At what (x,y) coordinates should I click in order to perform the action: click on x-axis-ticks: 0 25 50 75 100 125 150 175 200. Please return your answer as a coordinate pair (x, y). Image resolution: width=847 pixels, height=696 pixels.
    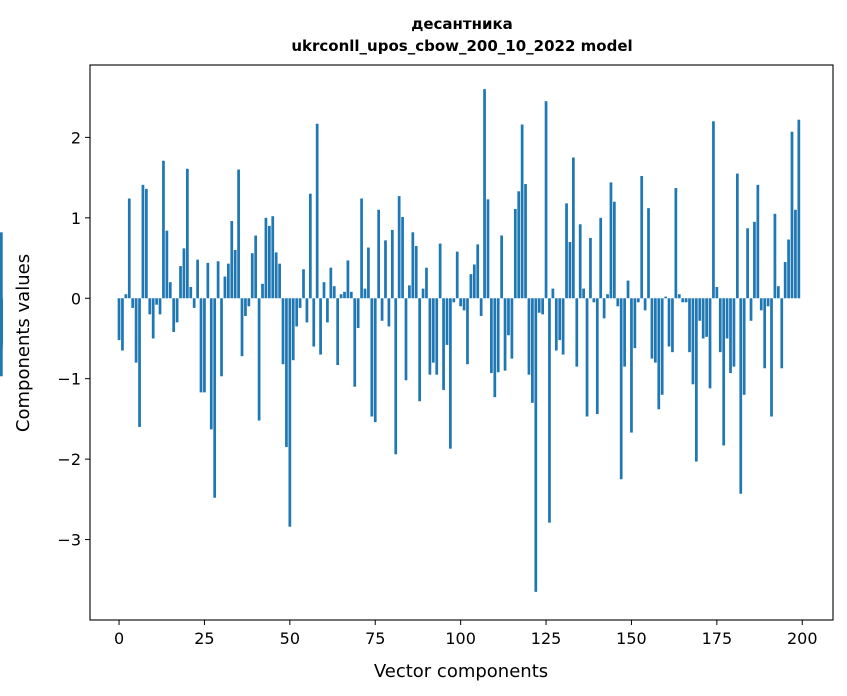
    Looking at the image, I should click on (466, 634).